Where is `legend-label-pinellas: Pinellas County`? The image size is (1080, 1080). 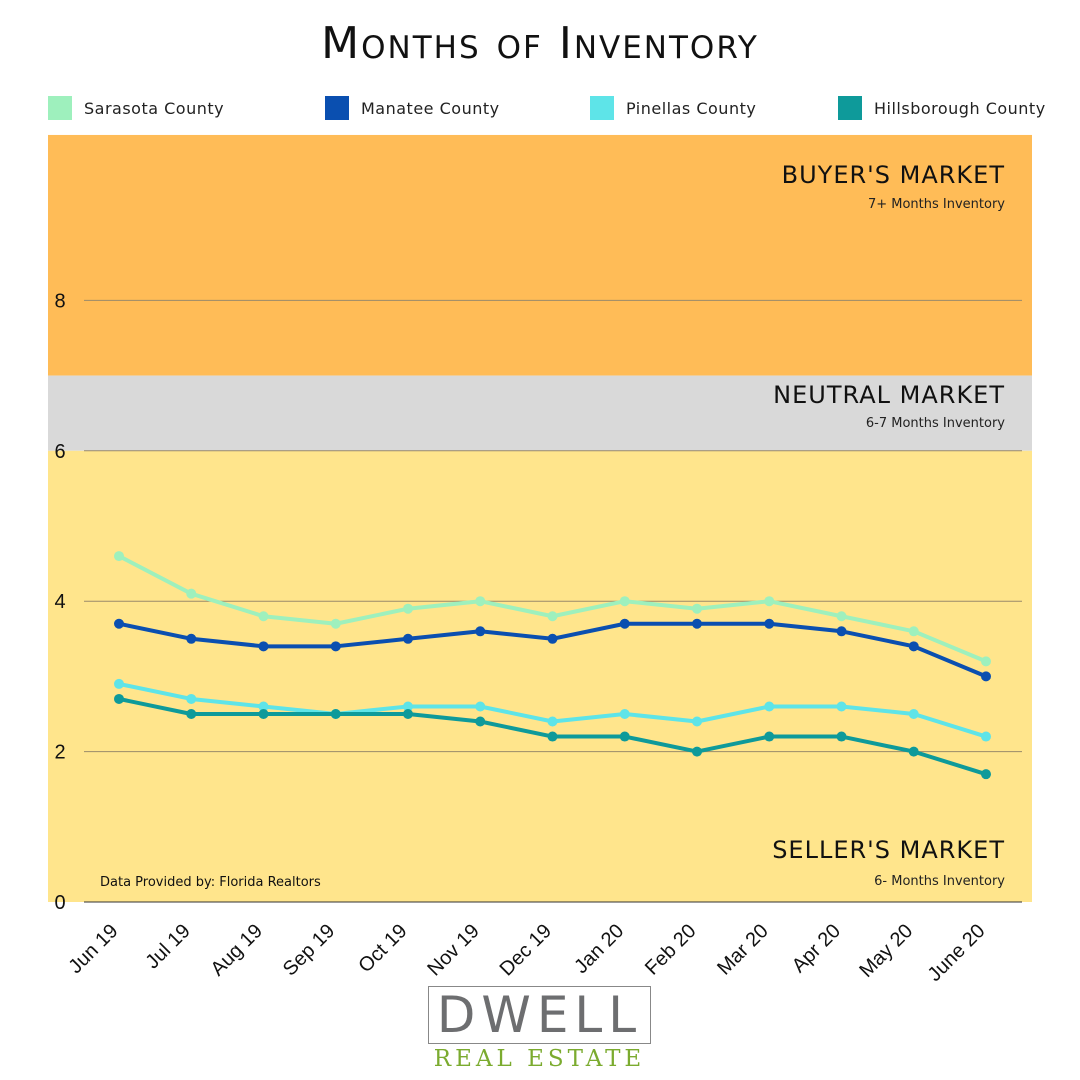
legend-label-pinellas: Pinellas County is located at coordinates (691, 108).